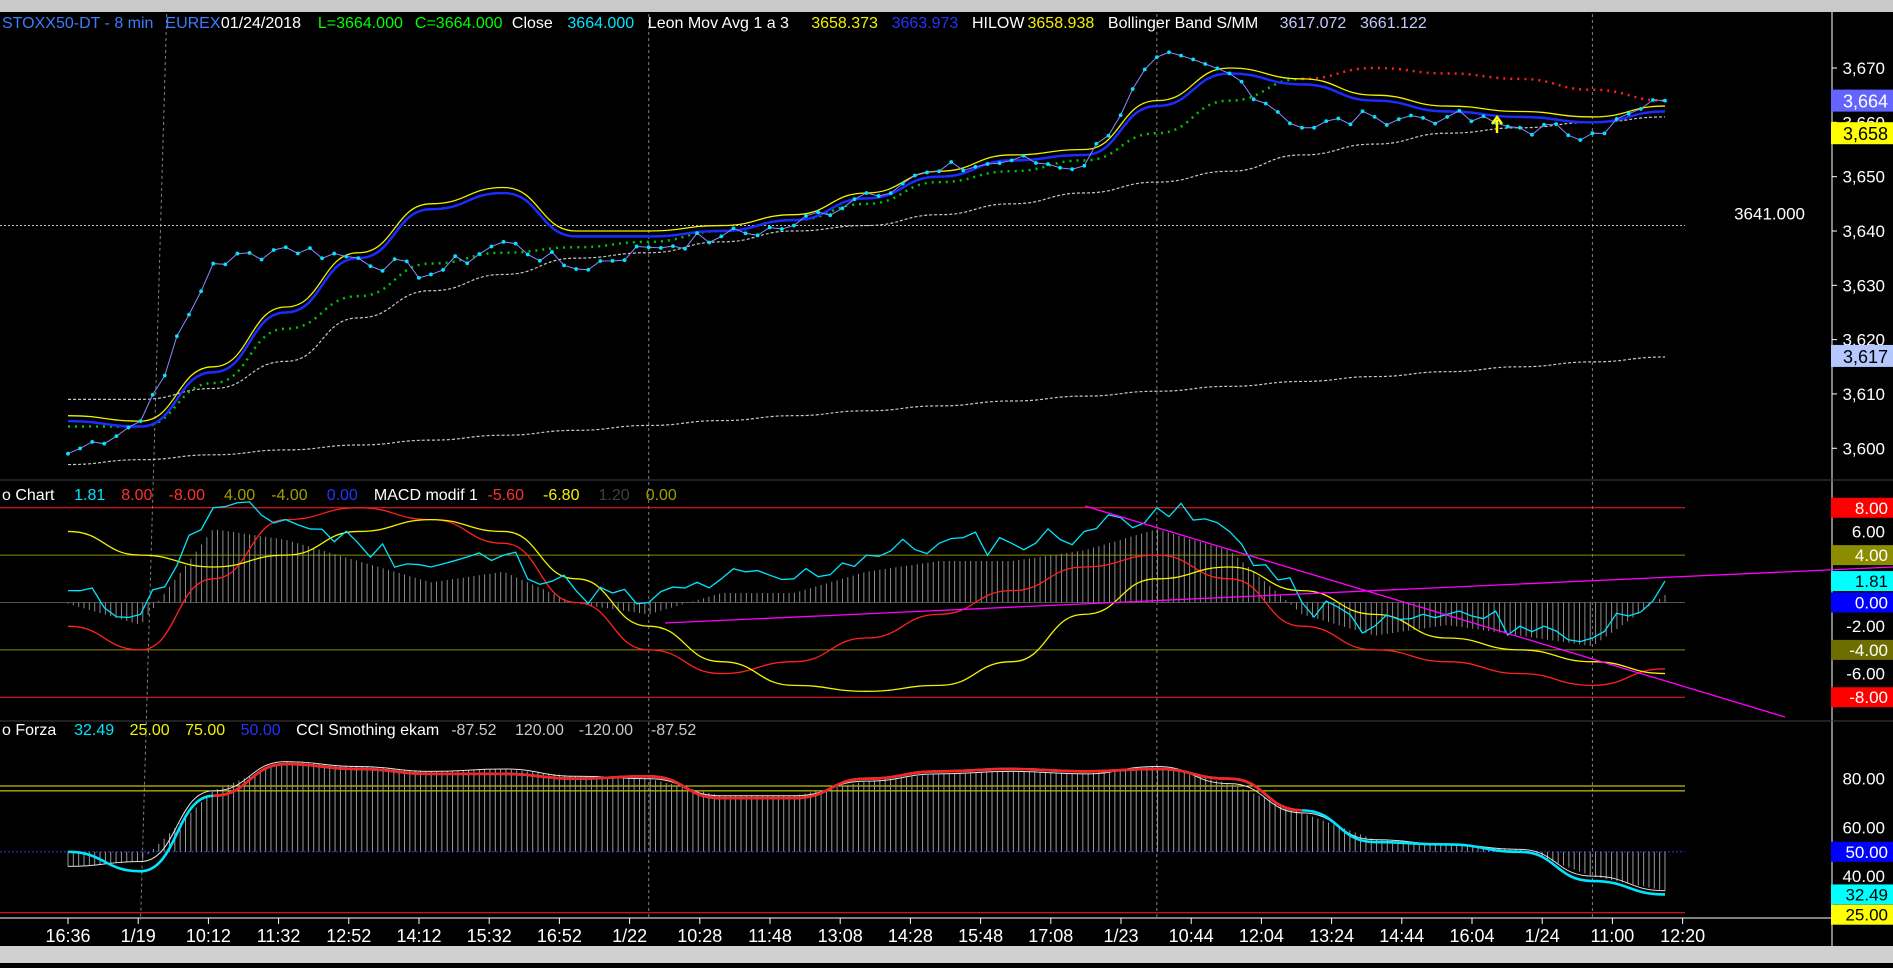 This screenshot has width=1893, height=968. What do you see at coordinates (1863, 340) in the screenshot?
I see `y-tick-label: 3,620` at bounding box center [1863, 340].